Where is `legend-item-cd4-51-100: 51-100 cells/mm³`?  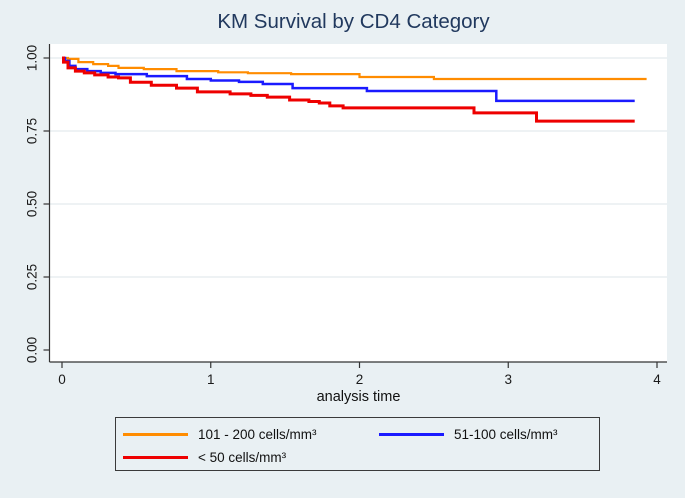 legend-item-cd4-51-100: 51-100 cells/mm³ is located at coordinates (489, 434).